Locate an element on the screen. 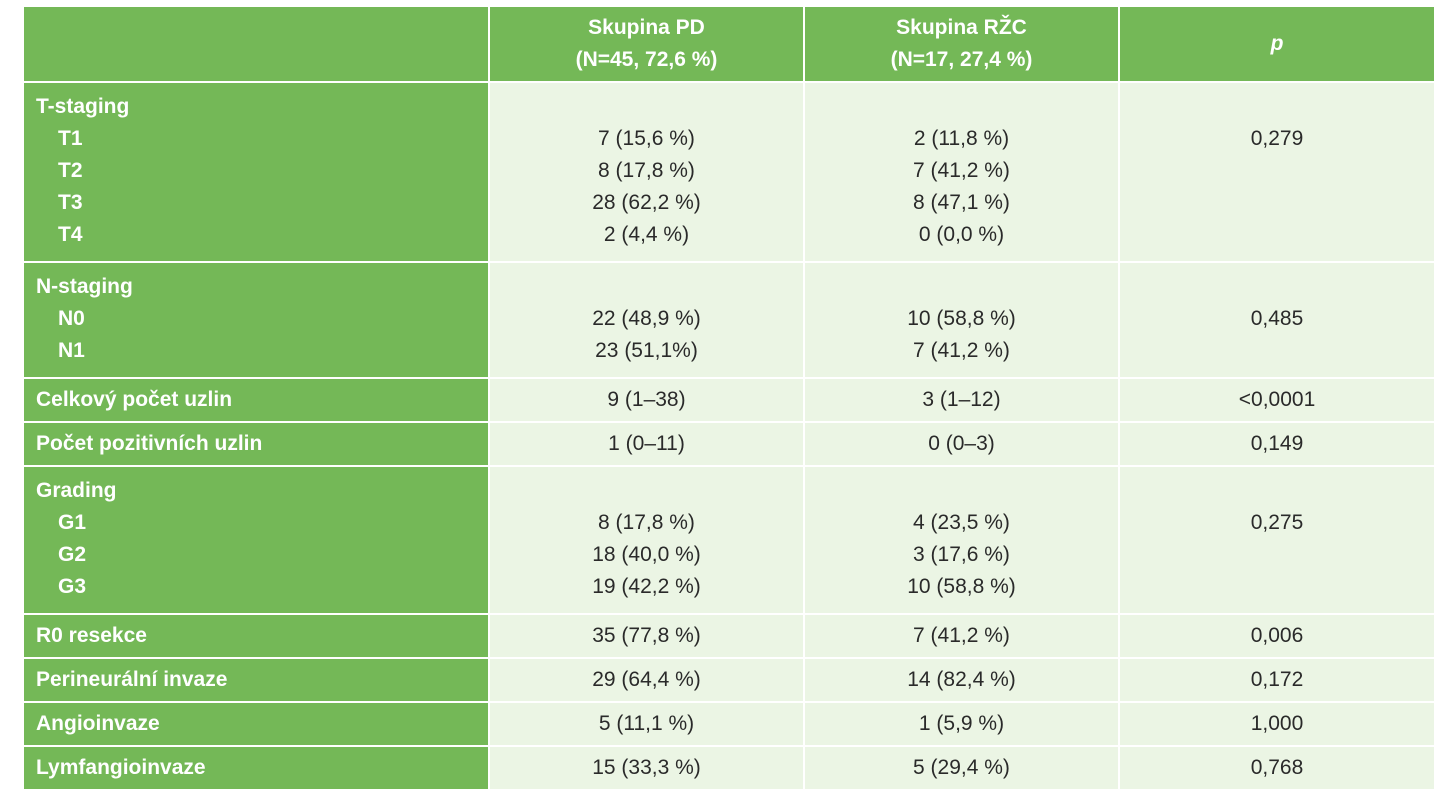  table-row-r0: R0 resekce 35 (77,8 %) 7 (41,2 %) 0,006 is located at coordinates (729, 636).